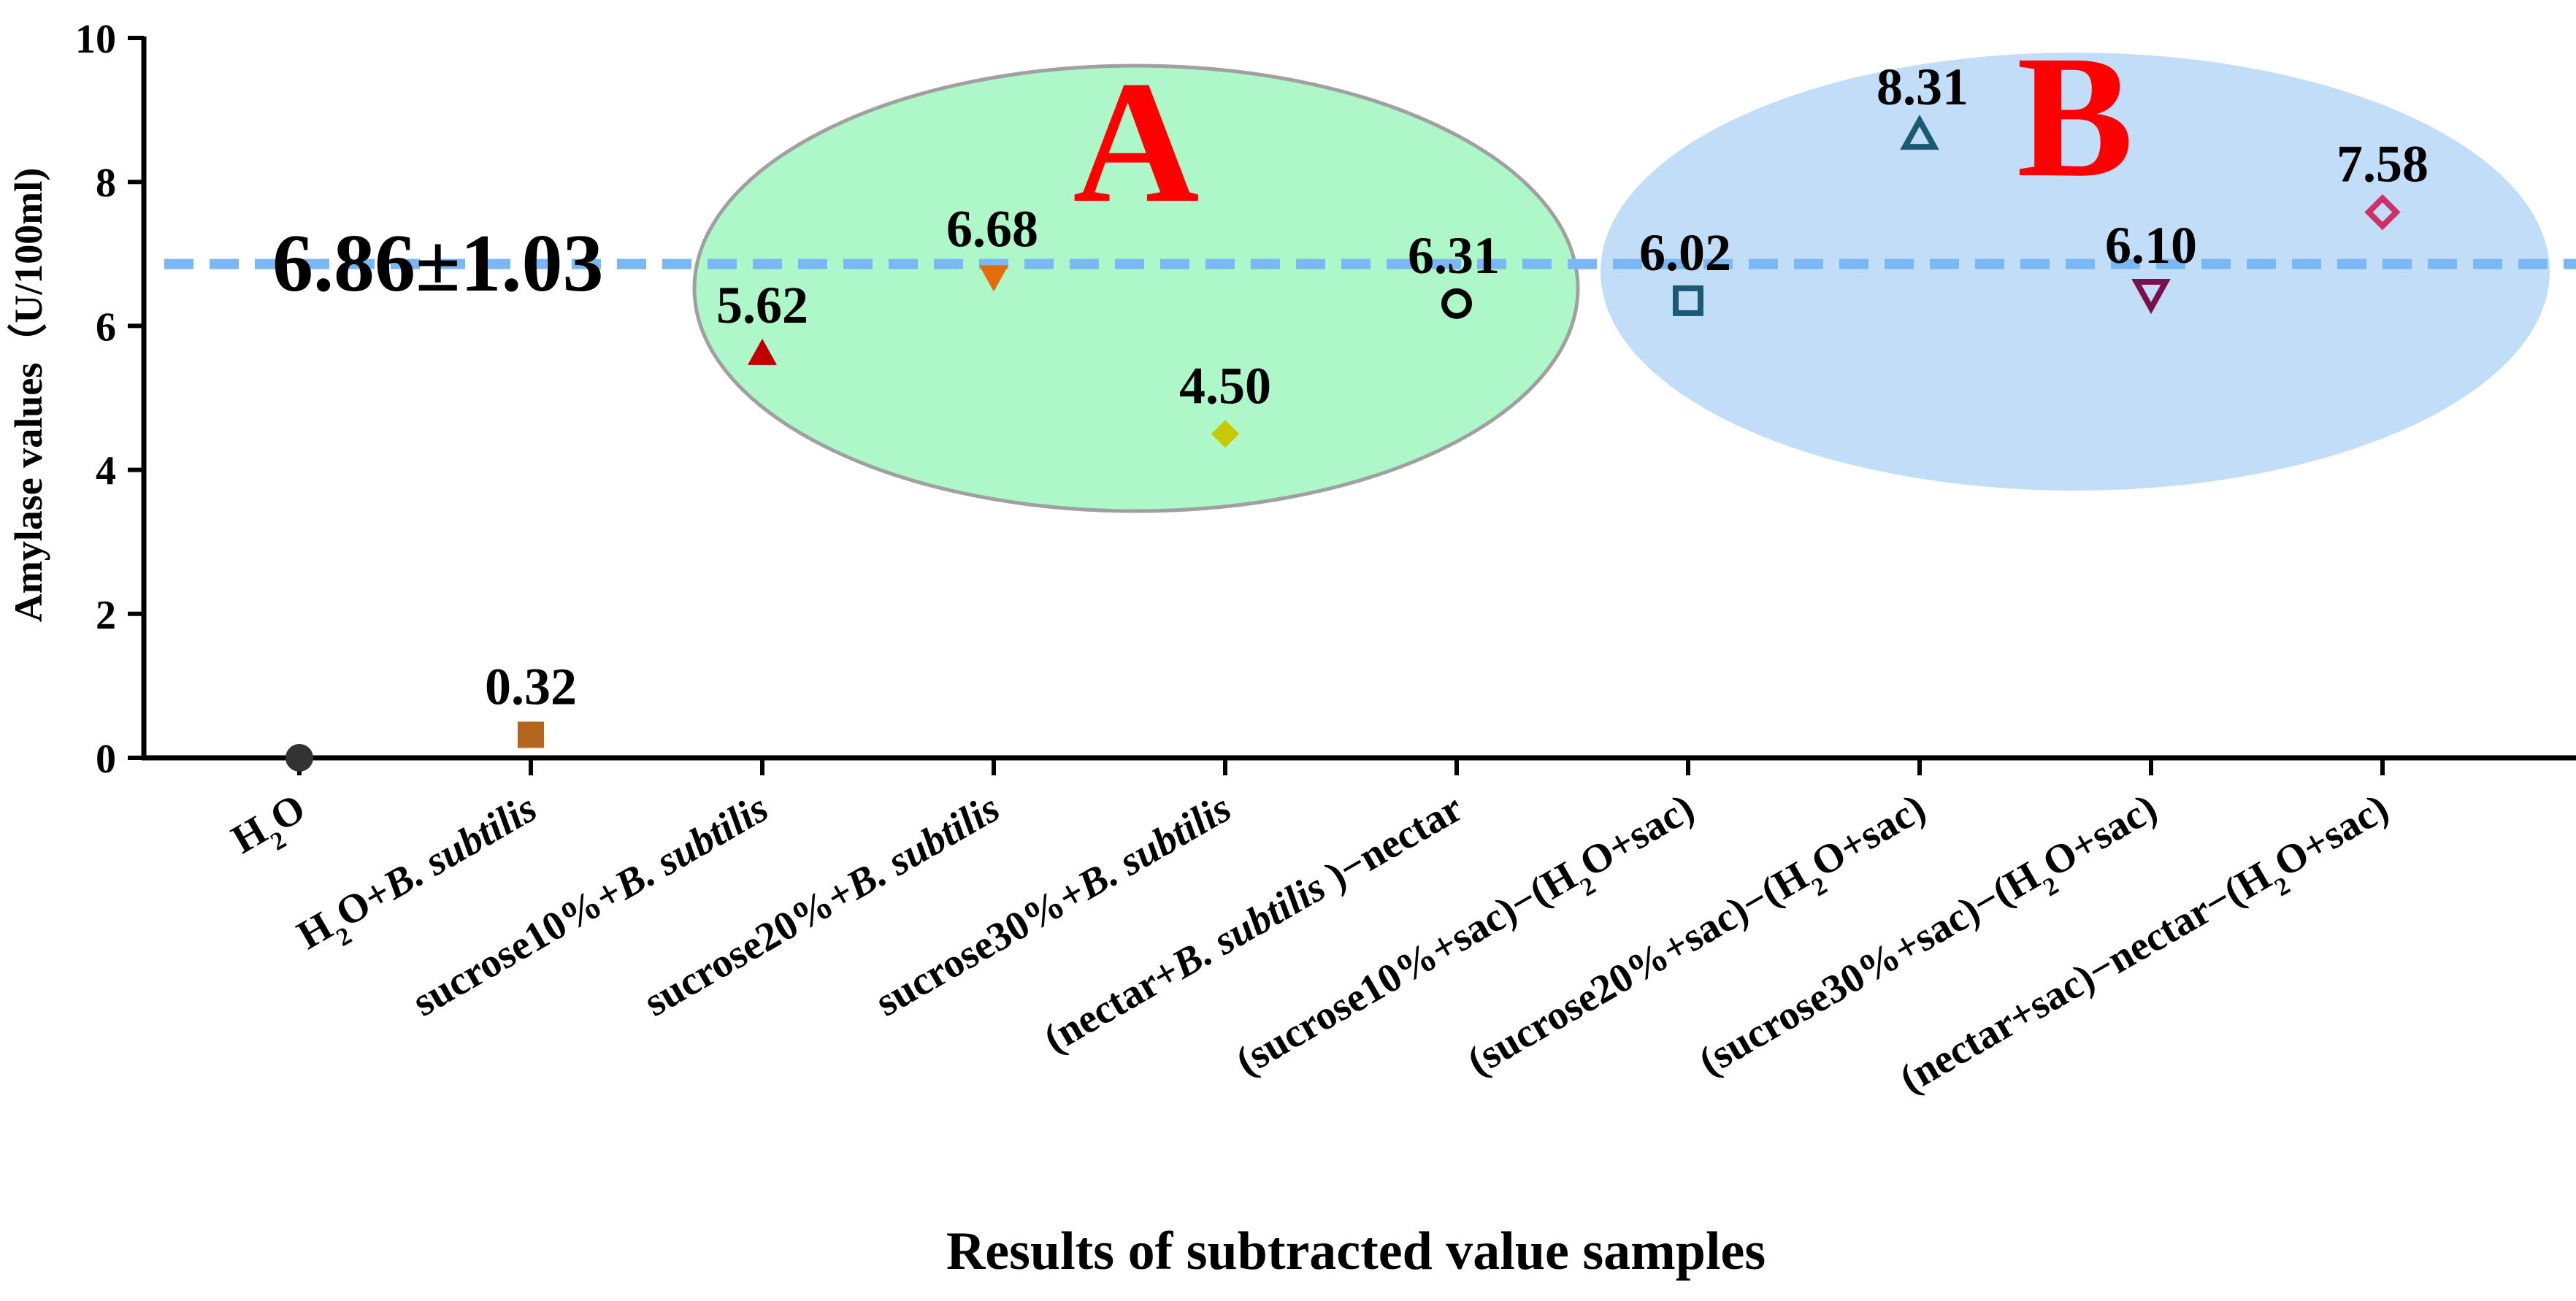  What do you see at coordinates (1454, 255) in the screenshot?
I see `value-label: 6.31` at bounding box center [1454, 255].